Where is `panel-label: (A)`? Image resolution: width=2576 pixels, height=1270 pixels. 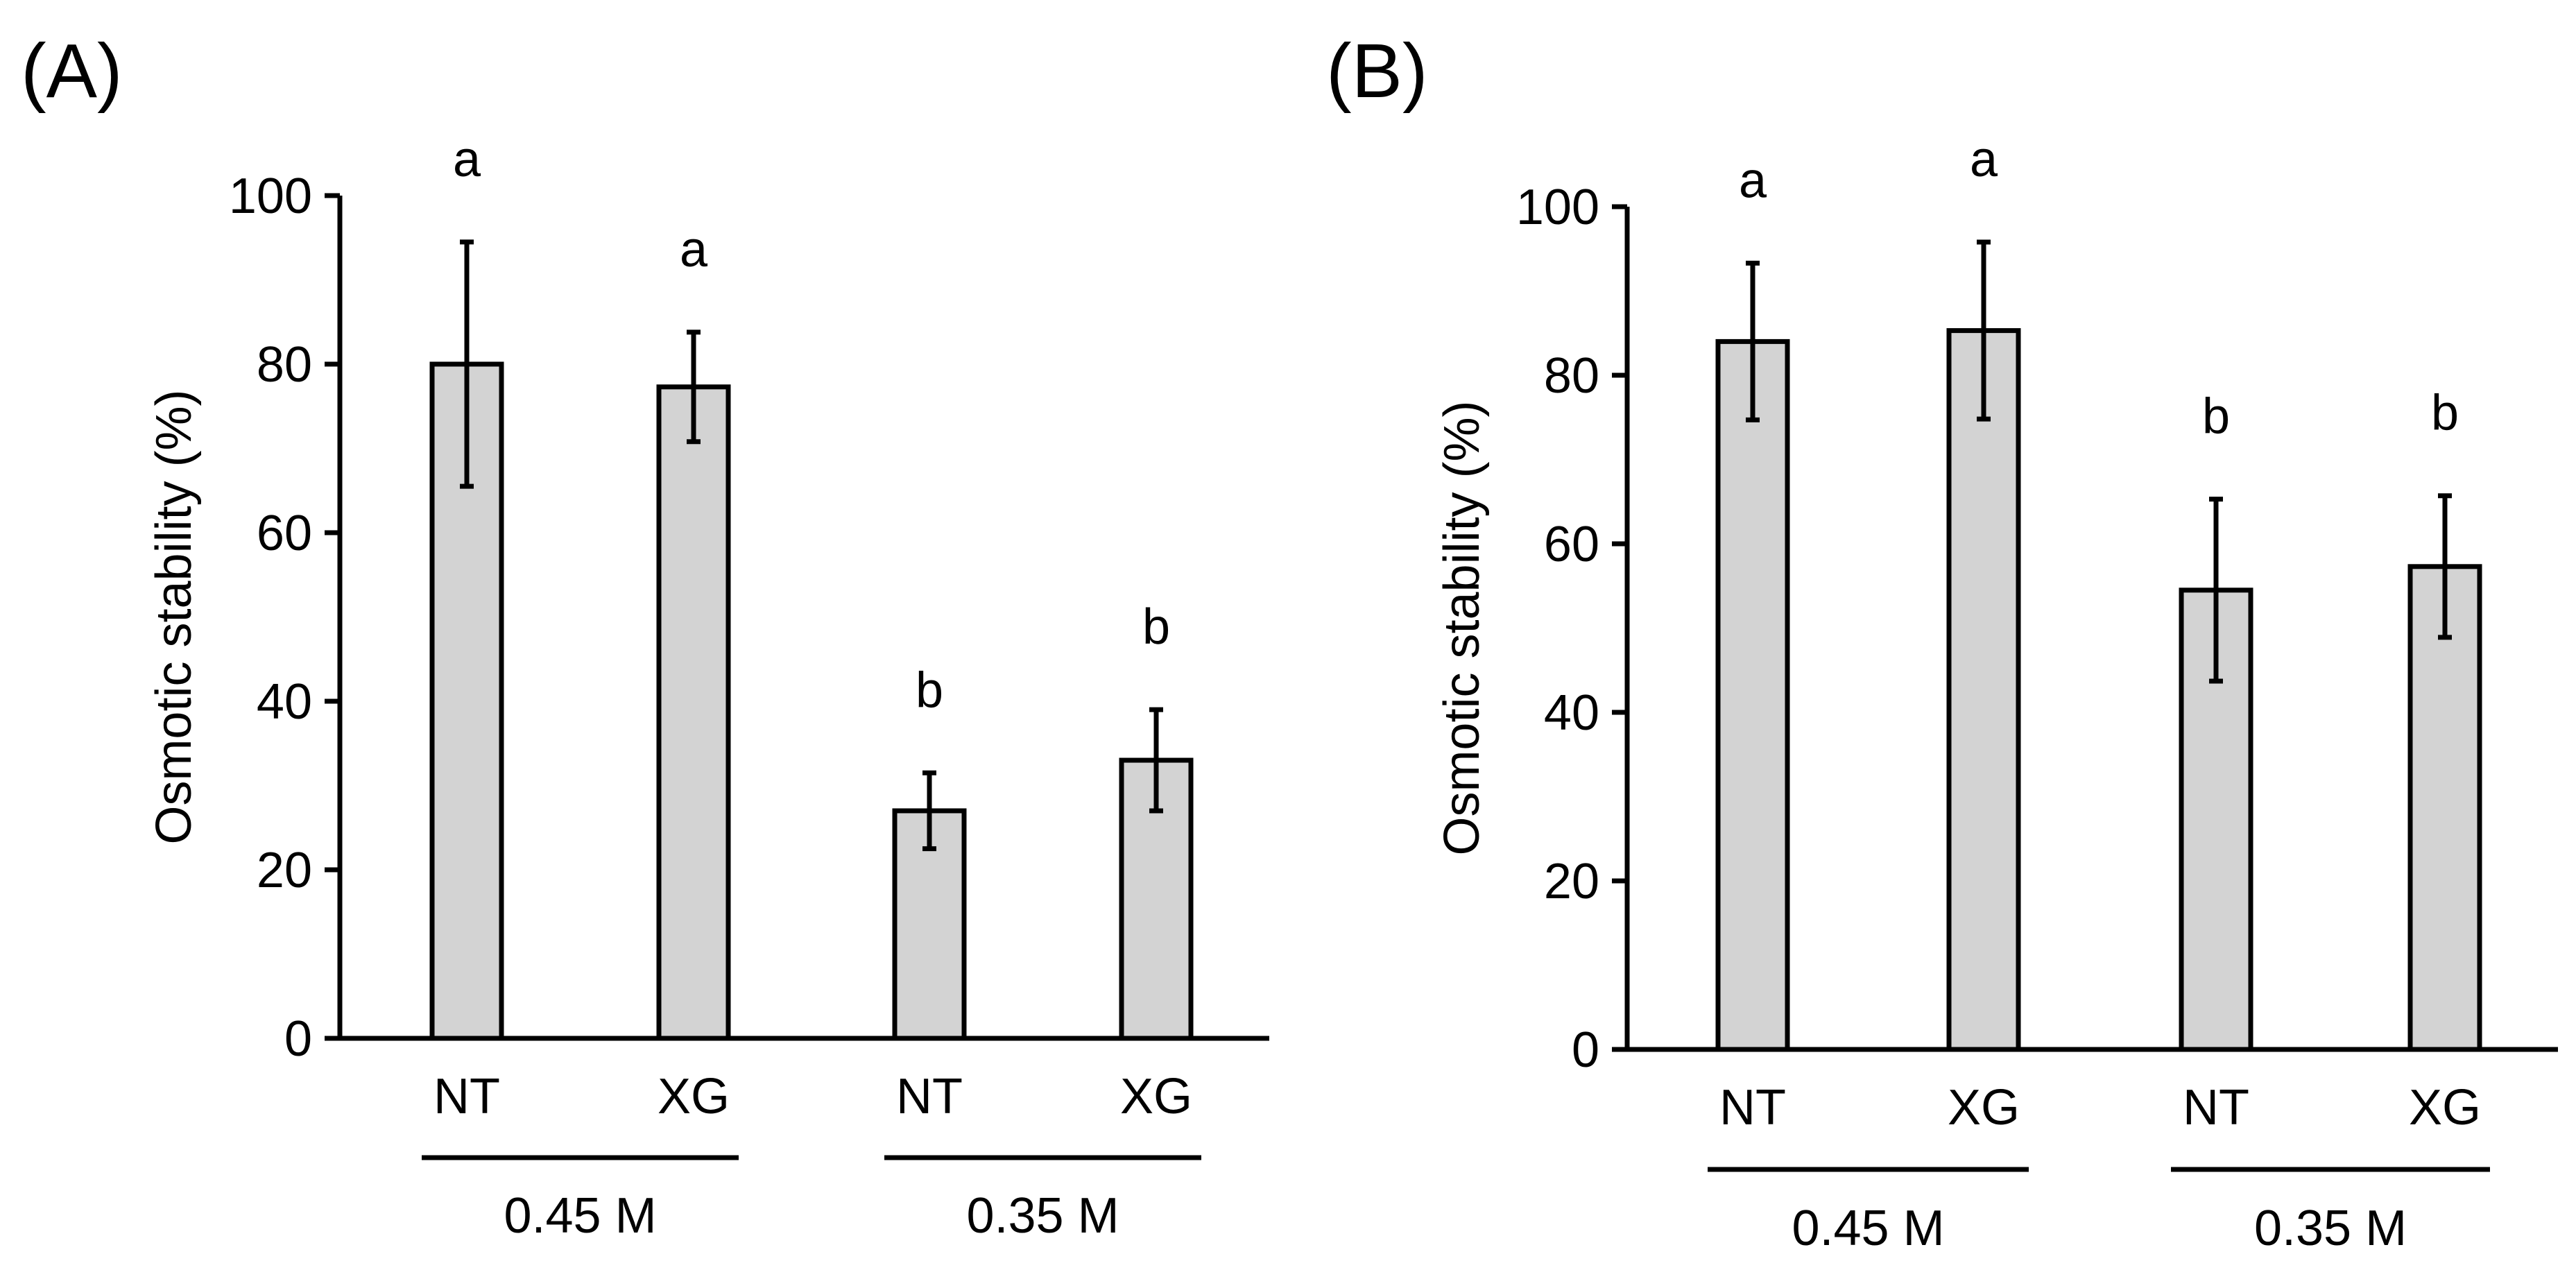 panel-label: (A) is located at coordinates (72, 71).